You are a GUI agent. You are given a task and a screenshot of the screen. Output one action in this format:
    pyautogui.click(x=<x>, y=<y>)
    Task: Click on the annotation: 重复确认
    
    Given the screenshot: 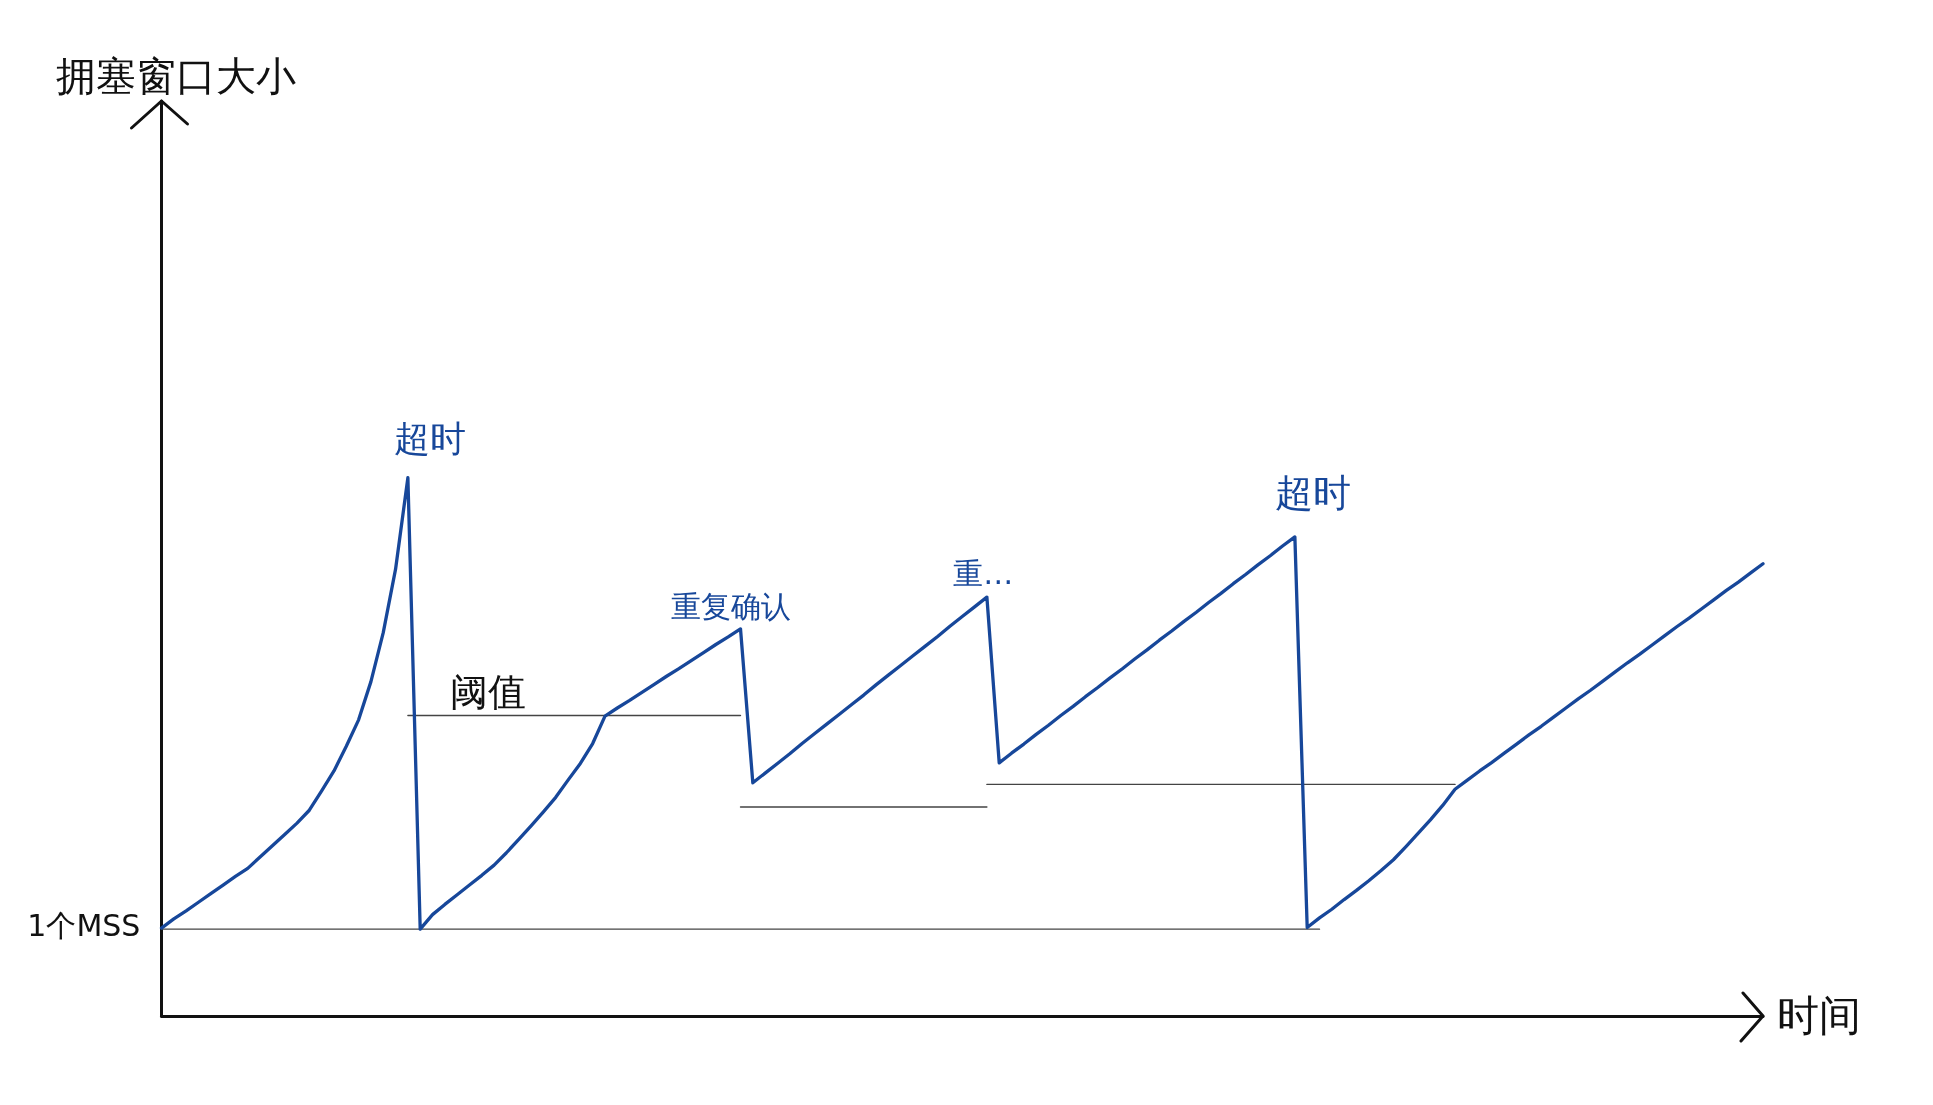 What is the action you would take?
    pyautogui.click(x=730, y=607)
    